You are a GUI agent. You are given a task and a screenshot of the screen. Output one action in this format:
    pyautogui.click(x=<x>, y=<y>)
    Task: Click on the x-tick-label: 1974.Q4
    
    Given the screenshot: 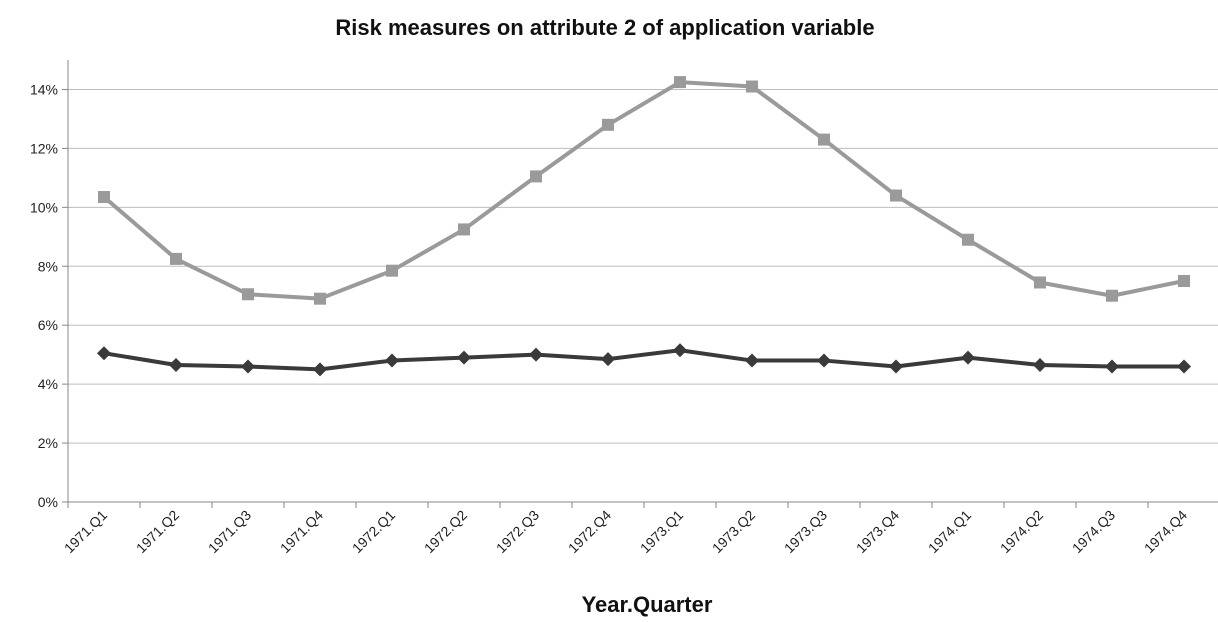 What is the action you would take?
    pyautogui.click(x=1165, y=531)
    